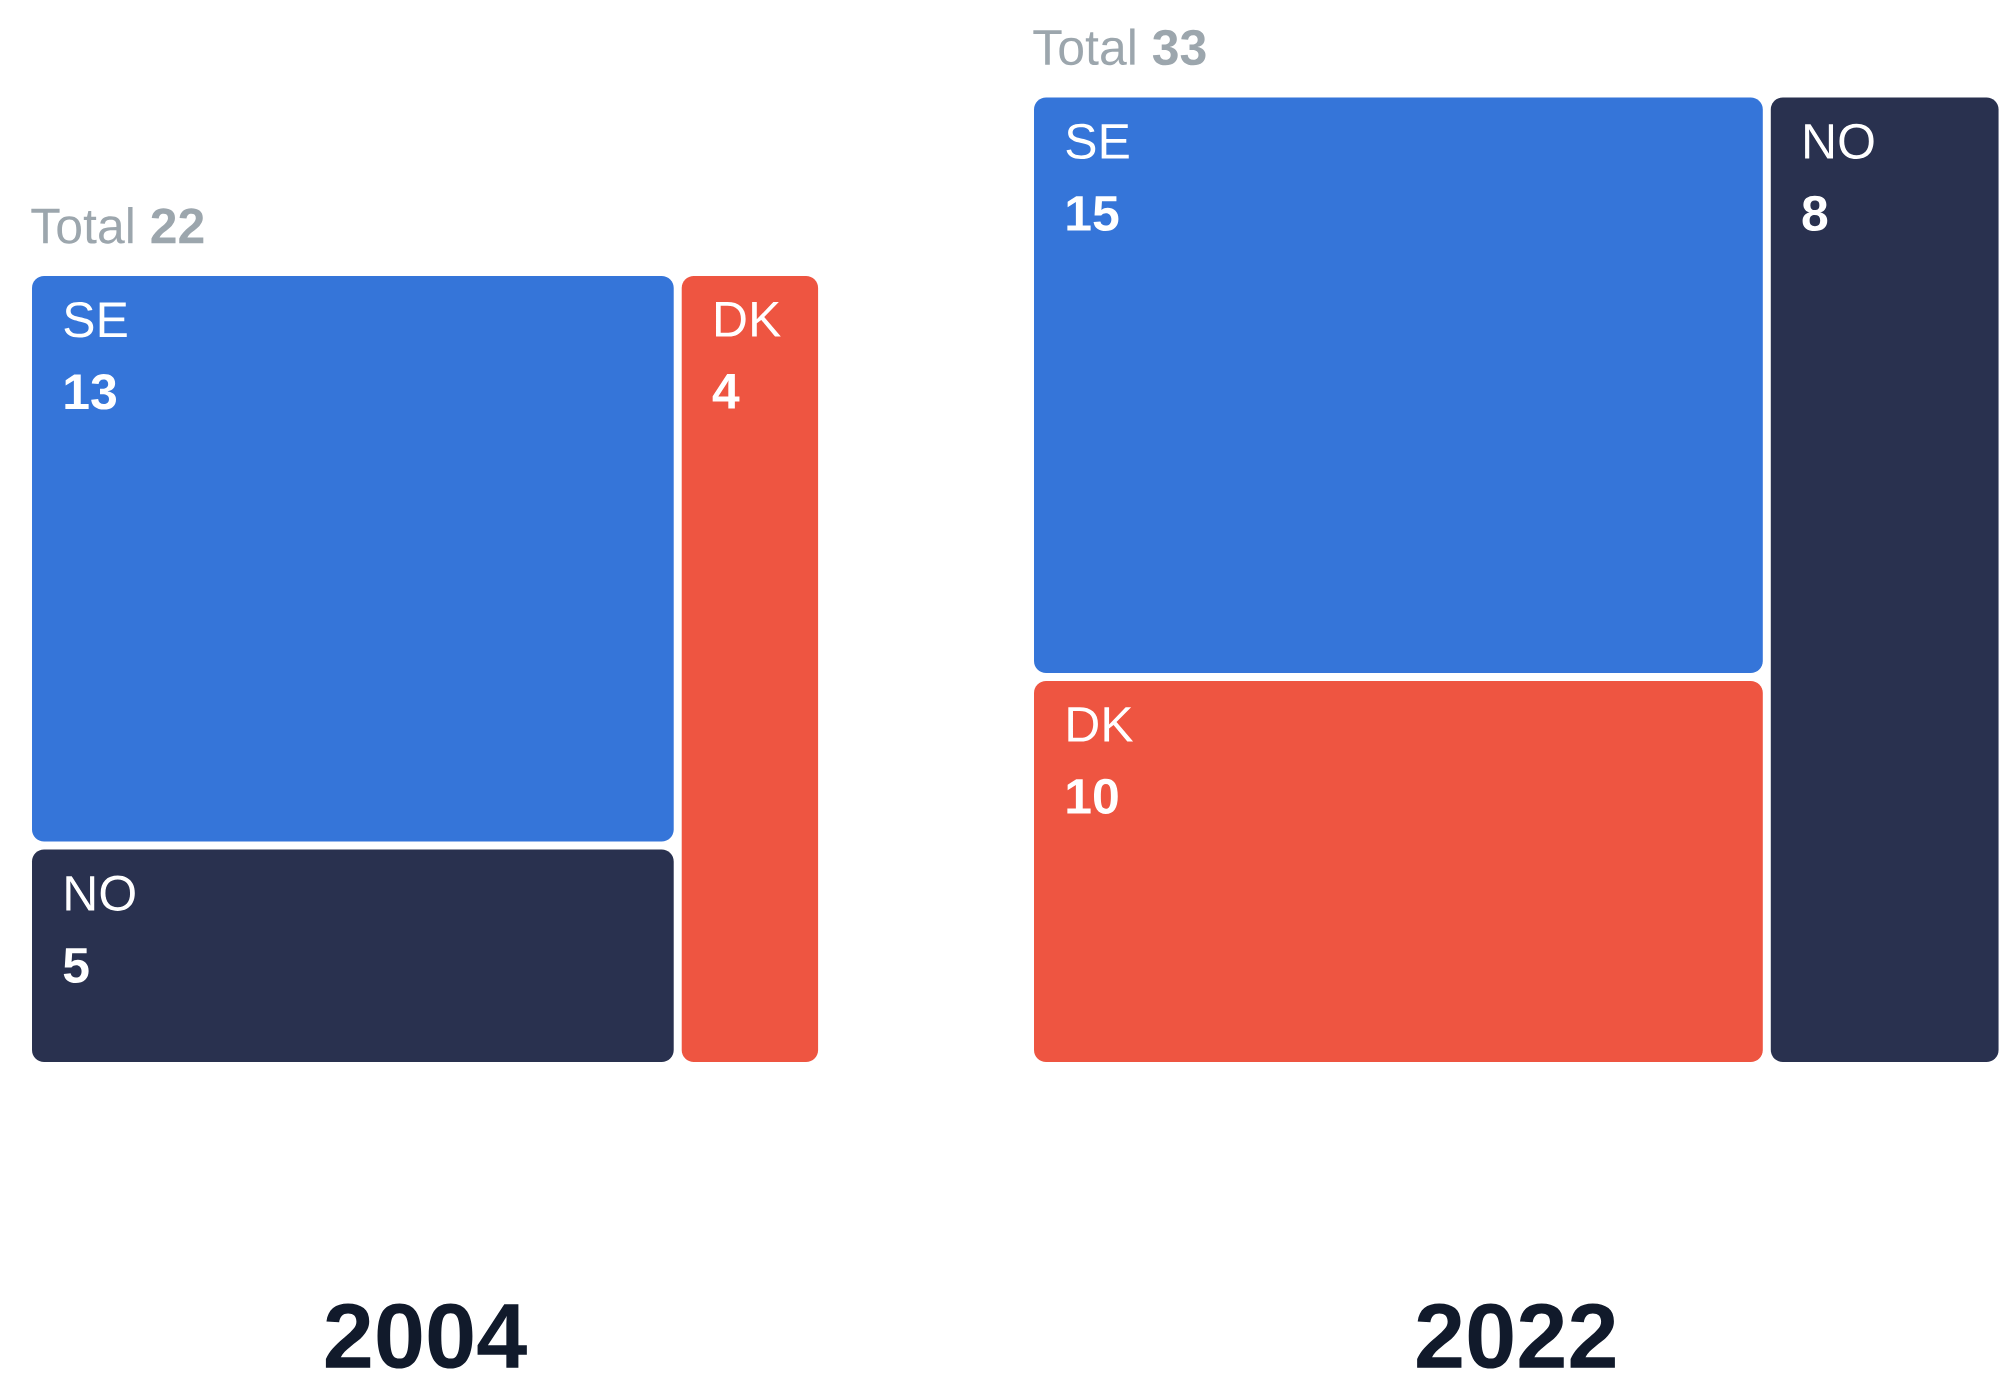  What do you see at coordinates (1119, 47) in the screenshot?
I see `text: Total 33` at bounding box center [1119, 47].